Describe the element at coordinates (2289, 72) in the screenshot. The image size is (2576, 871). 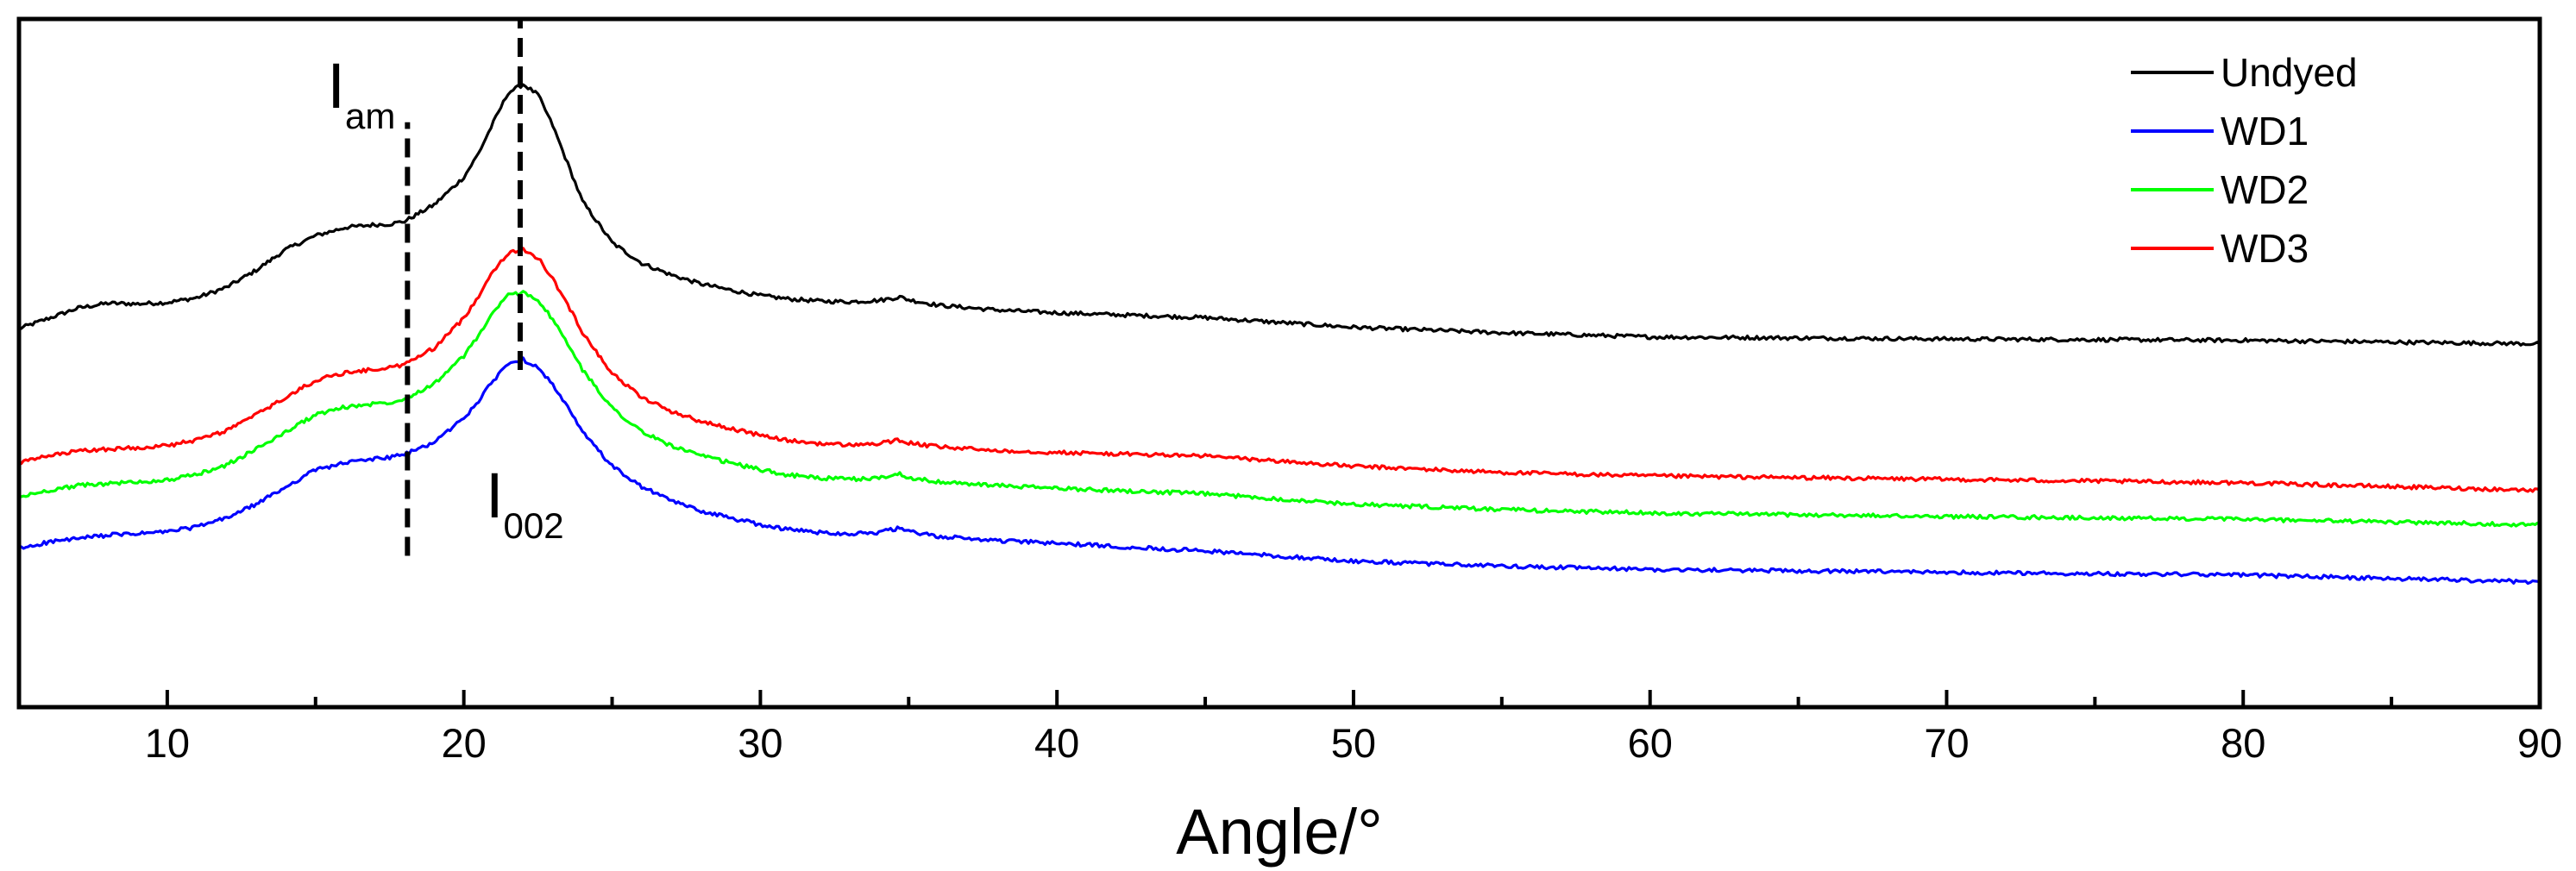
I see `legend-label-undyed: Undyed` at that location.